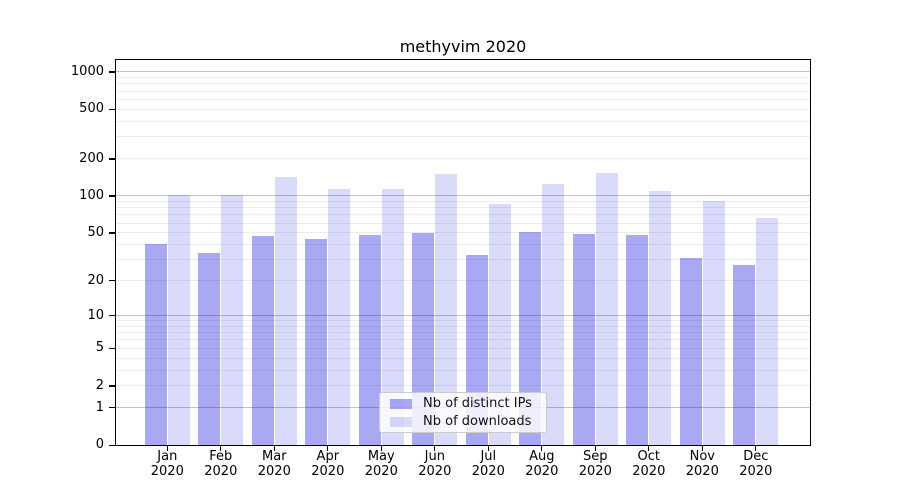 Image resolution: width=900 pixels, height=500 pixels. What do you see at coordinates (606, 308) in the screenshot?
I see `bar-sep-downloads` at bounding box center [606, 308].